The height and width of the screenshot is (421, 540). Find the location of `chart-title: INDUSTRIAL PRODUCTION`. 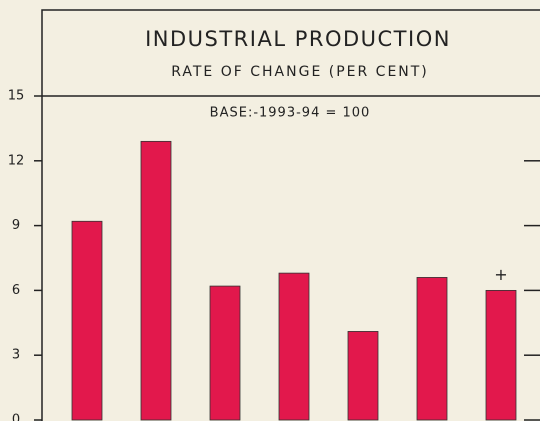

chart-title: INDUSTRIAL PRODUCTION is located at coordinates (298, 39).